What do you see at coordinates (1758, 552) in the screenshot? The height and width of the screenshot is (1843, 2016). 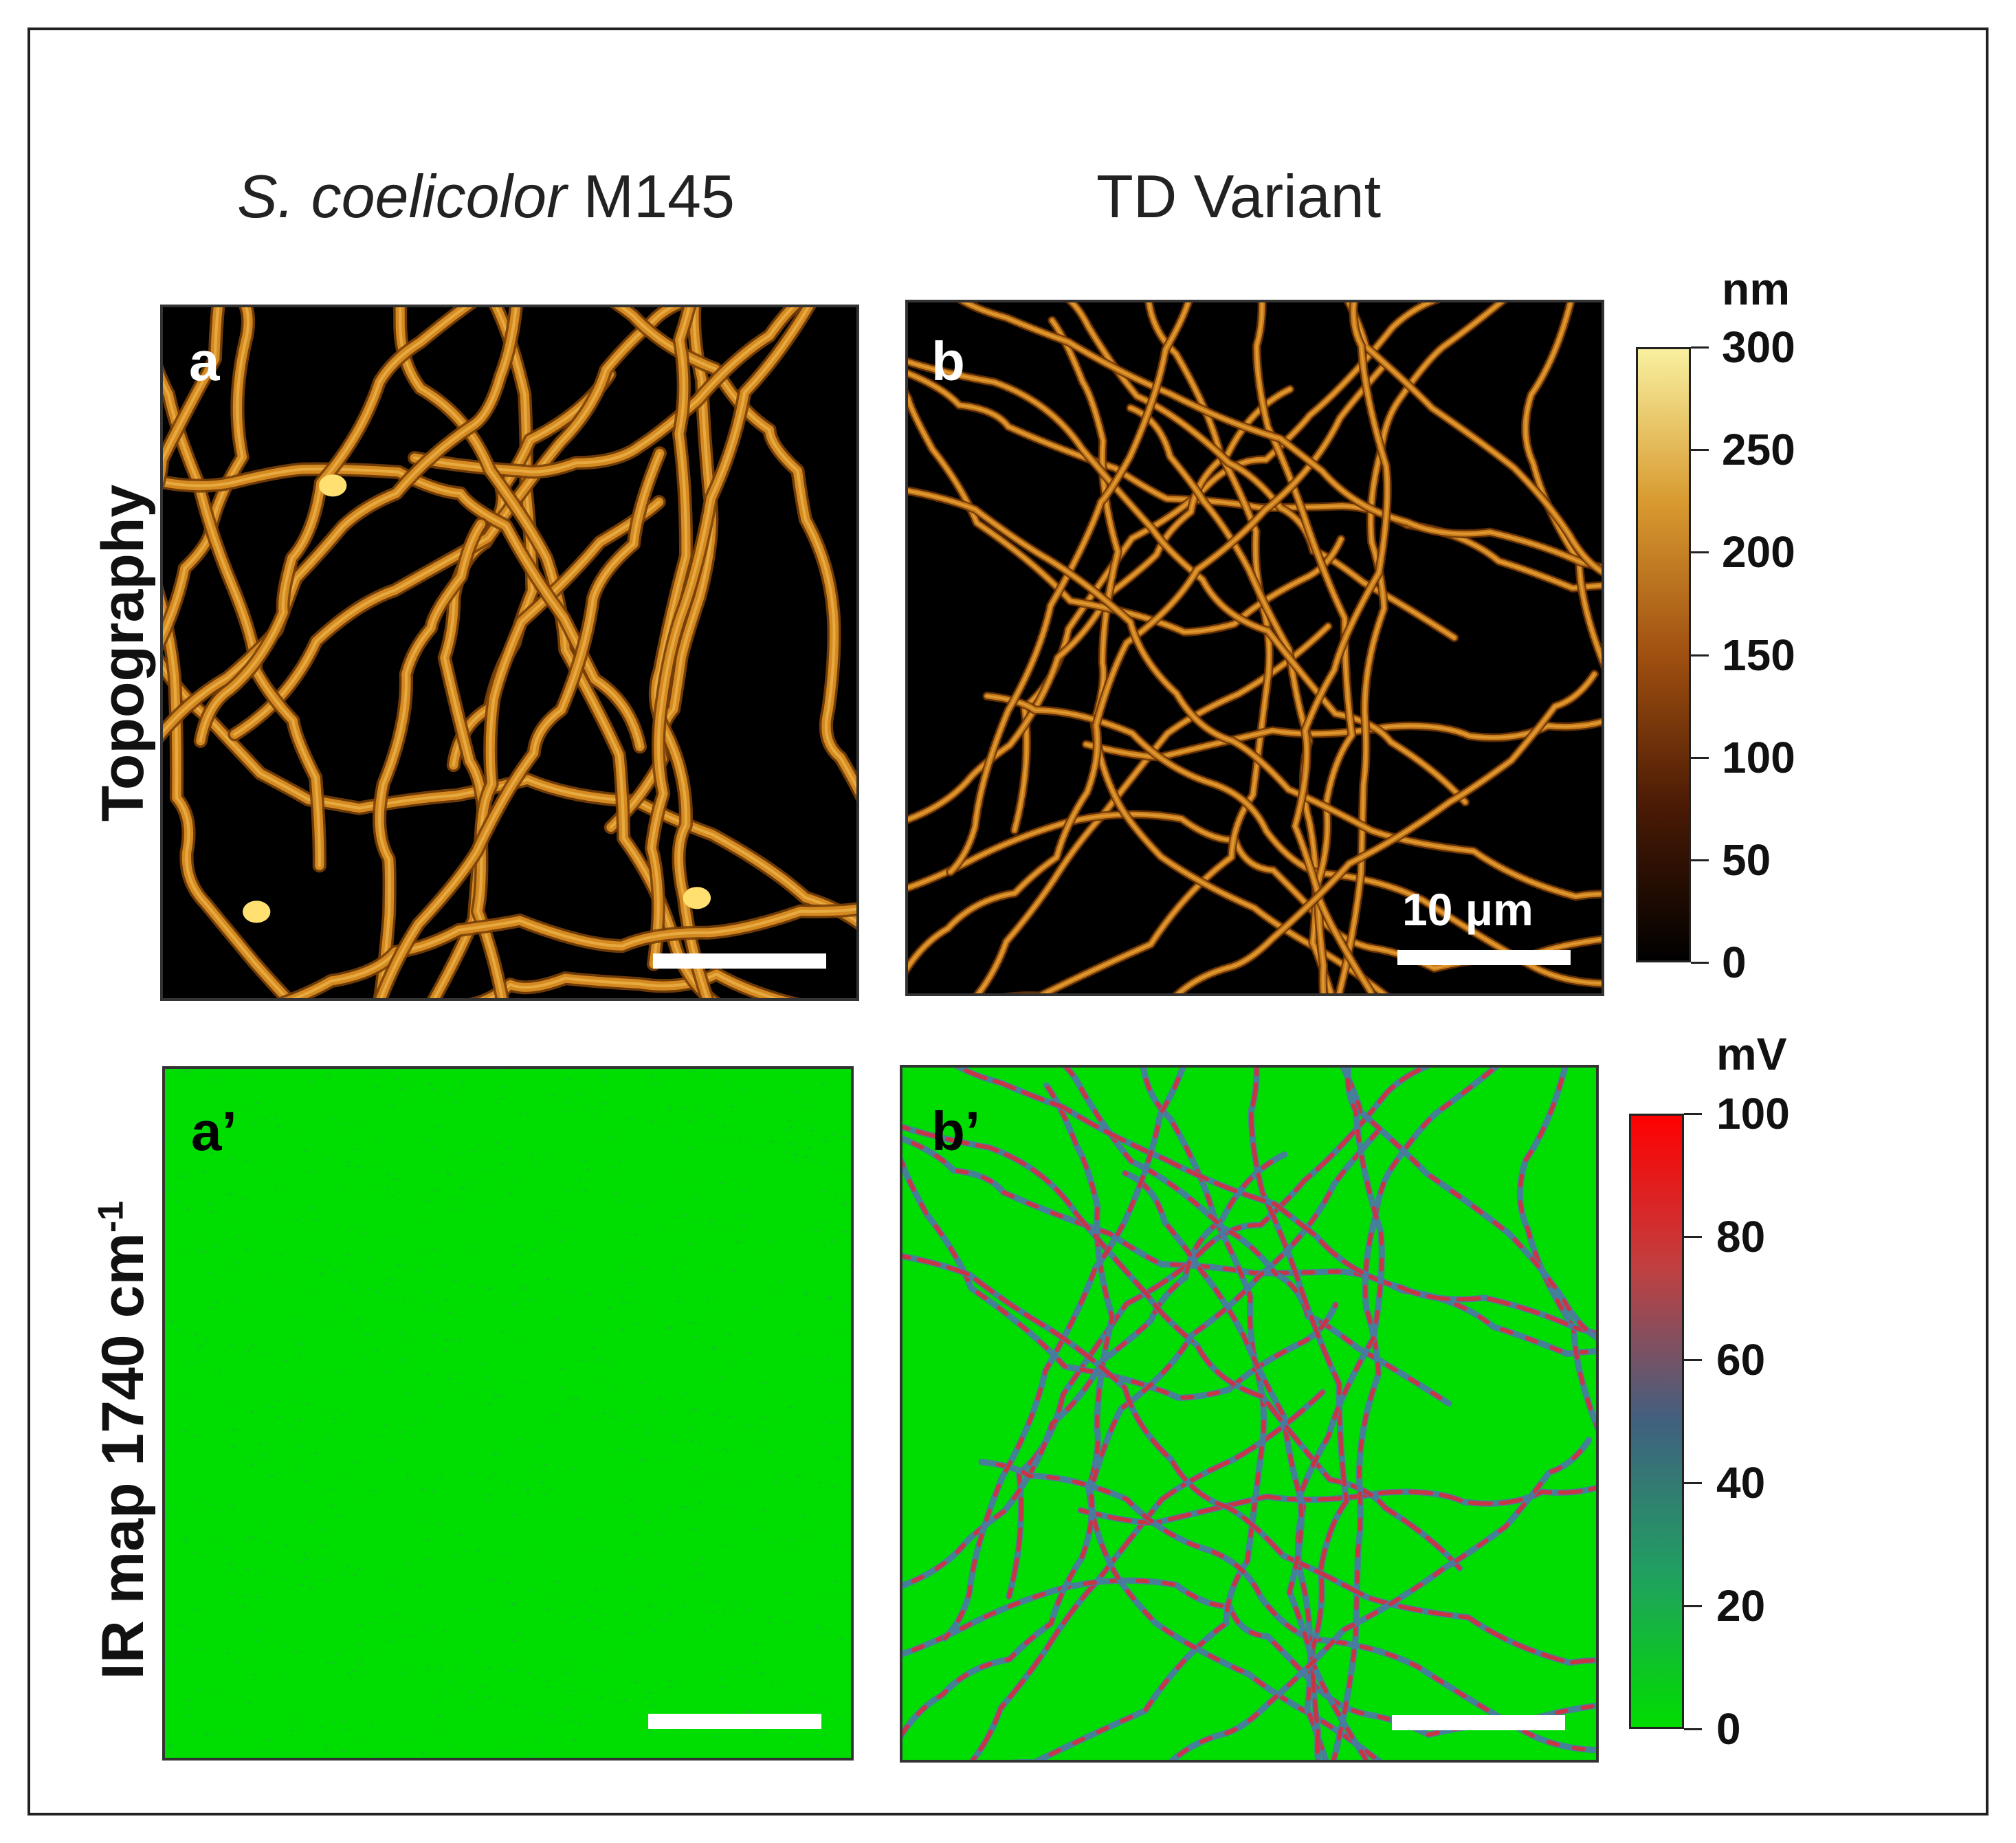 I see `colorbar-topography-tick-label: 200` at bounding box center [1758, 552].